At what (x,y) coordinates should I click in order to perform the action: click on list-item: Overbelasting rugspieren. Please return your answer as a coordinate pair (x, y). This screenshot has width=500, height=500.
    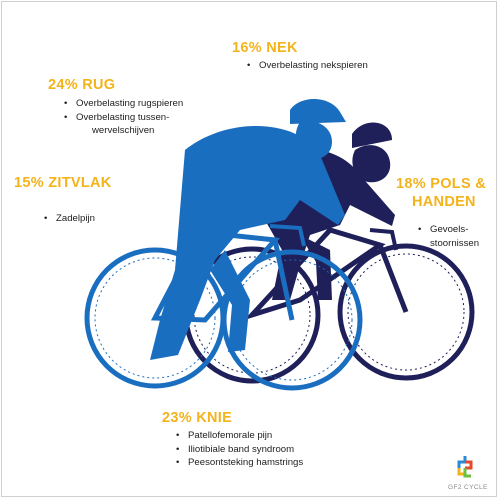
    Looking at the image, I should click on (123, 104).